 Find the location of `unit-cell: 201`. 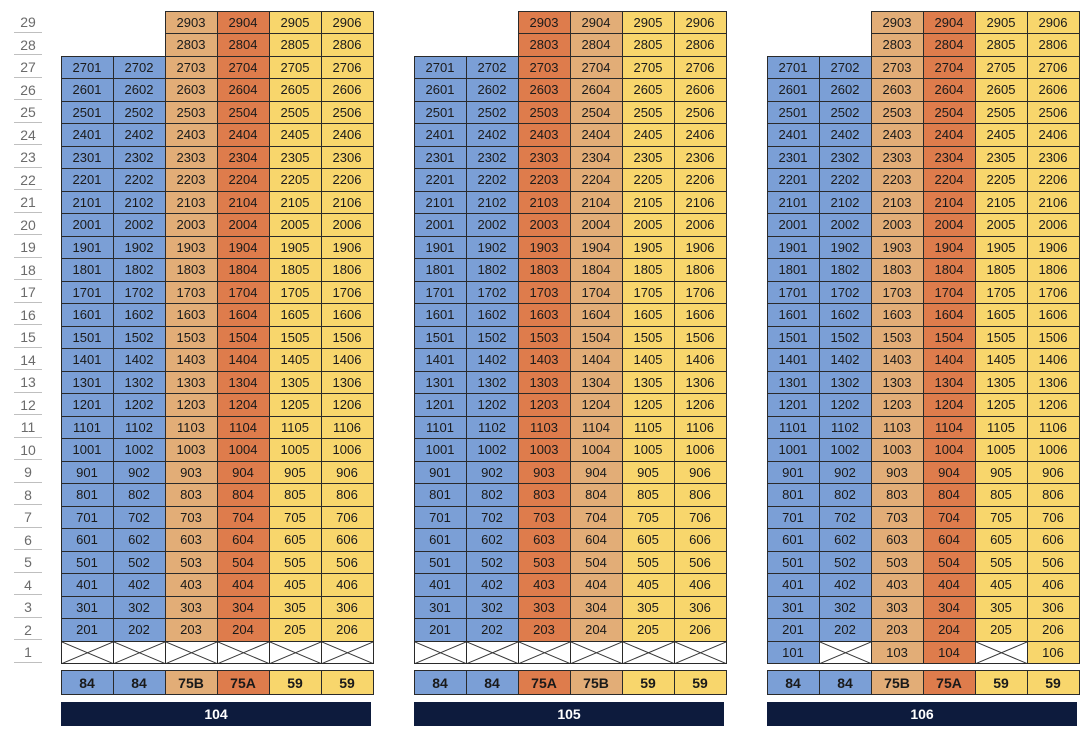

unit-cell: 201 is located at coordinates (87, 630).